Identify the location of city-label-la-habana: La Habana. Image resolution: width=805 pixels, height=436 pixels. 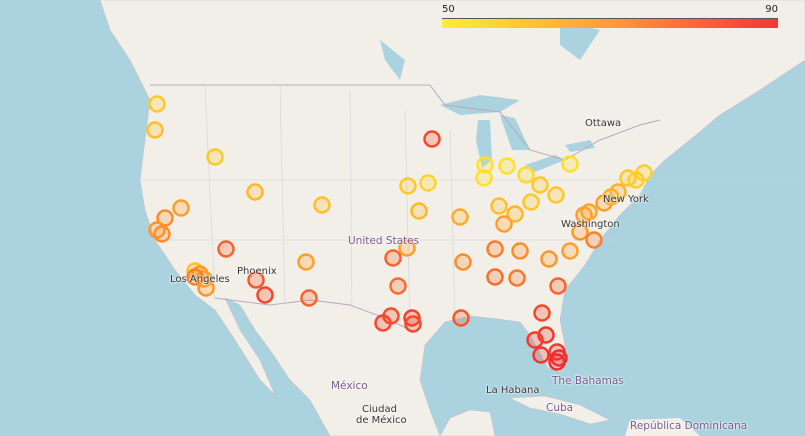
(513, 390).